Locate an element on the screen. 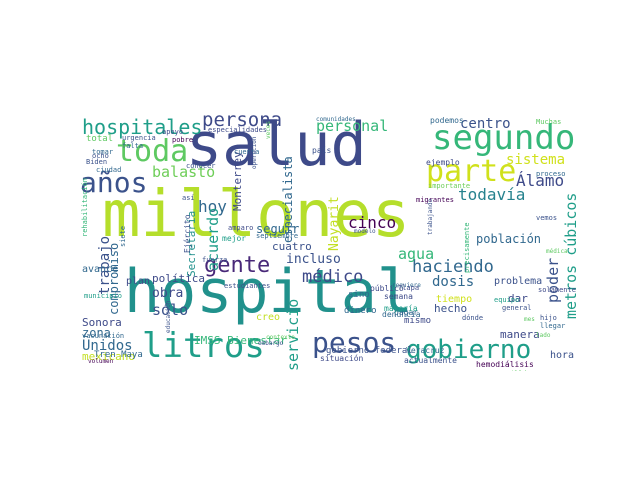  cloud-word: sólo is located at coordinates (170, 310).